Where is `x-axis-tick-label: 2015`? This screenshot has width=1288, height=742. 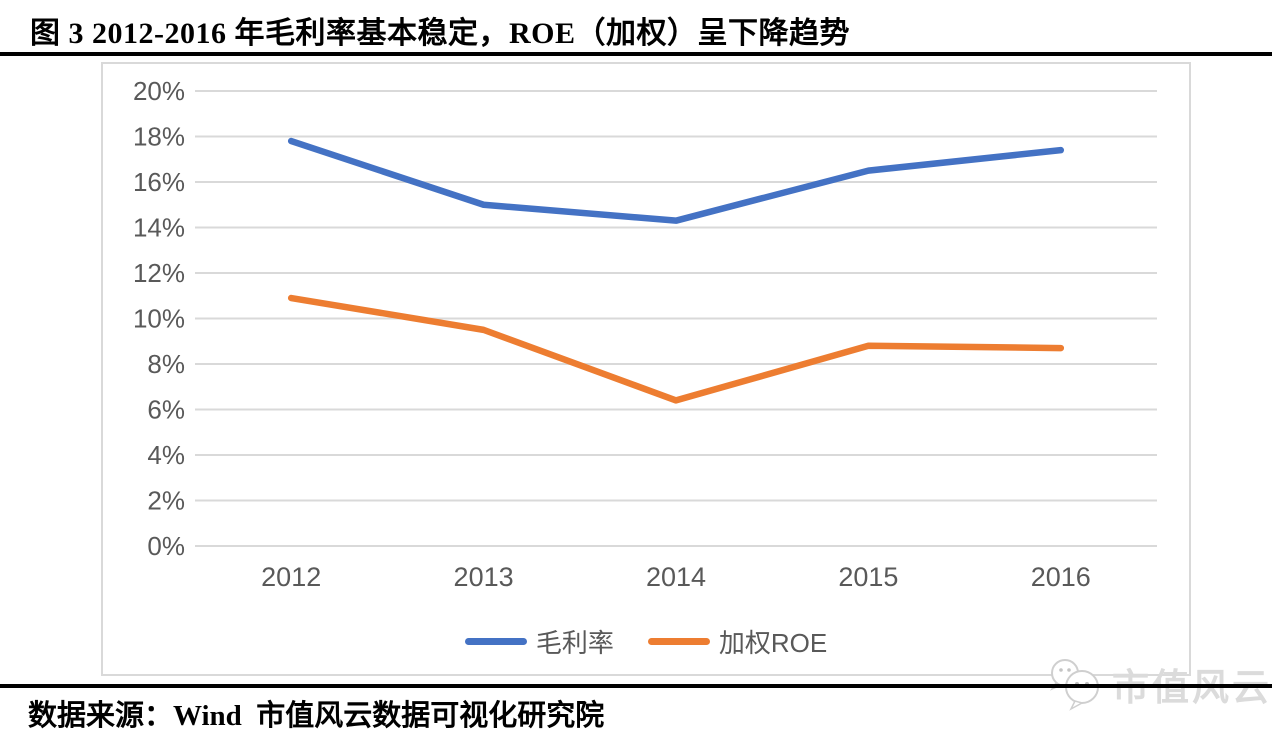 x-axis-tick-label: 2015 is located at coordinates (868, 577).